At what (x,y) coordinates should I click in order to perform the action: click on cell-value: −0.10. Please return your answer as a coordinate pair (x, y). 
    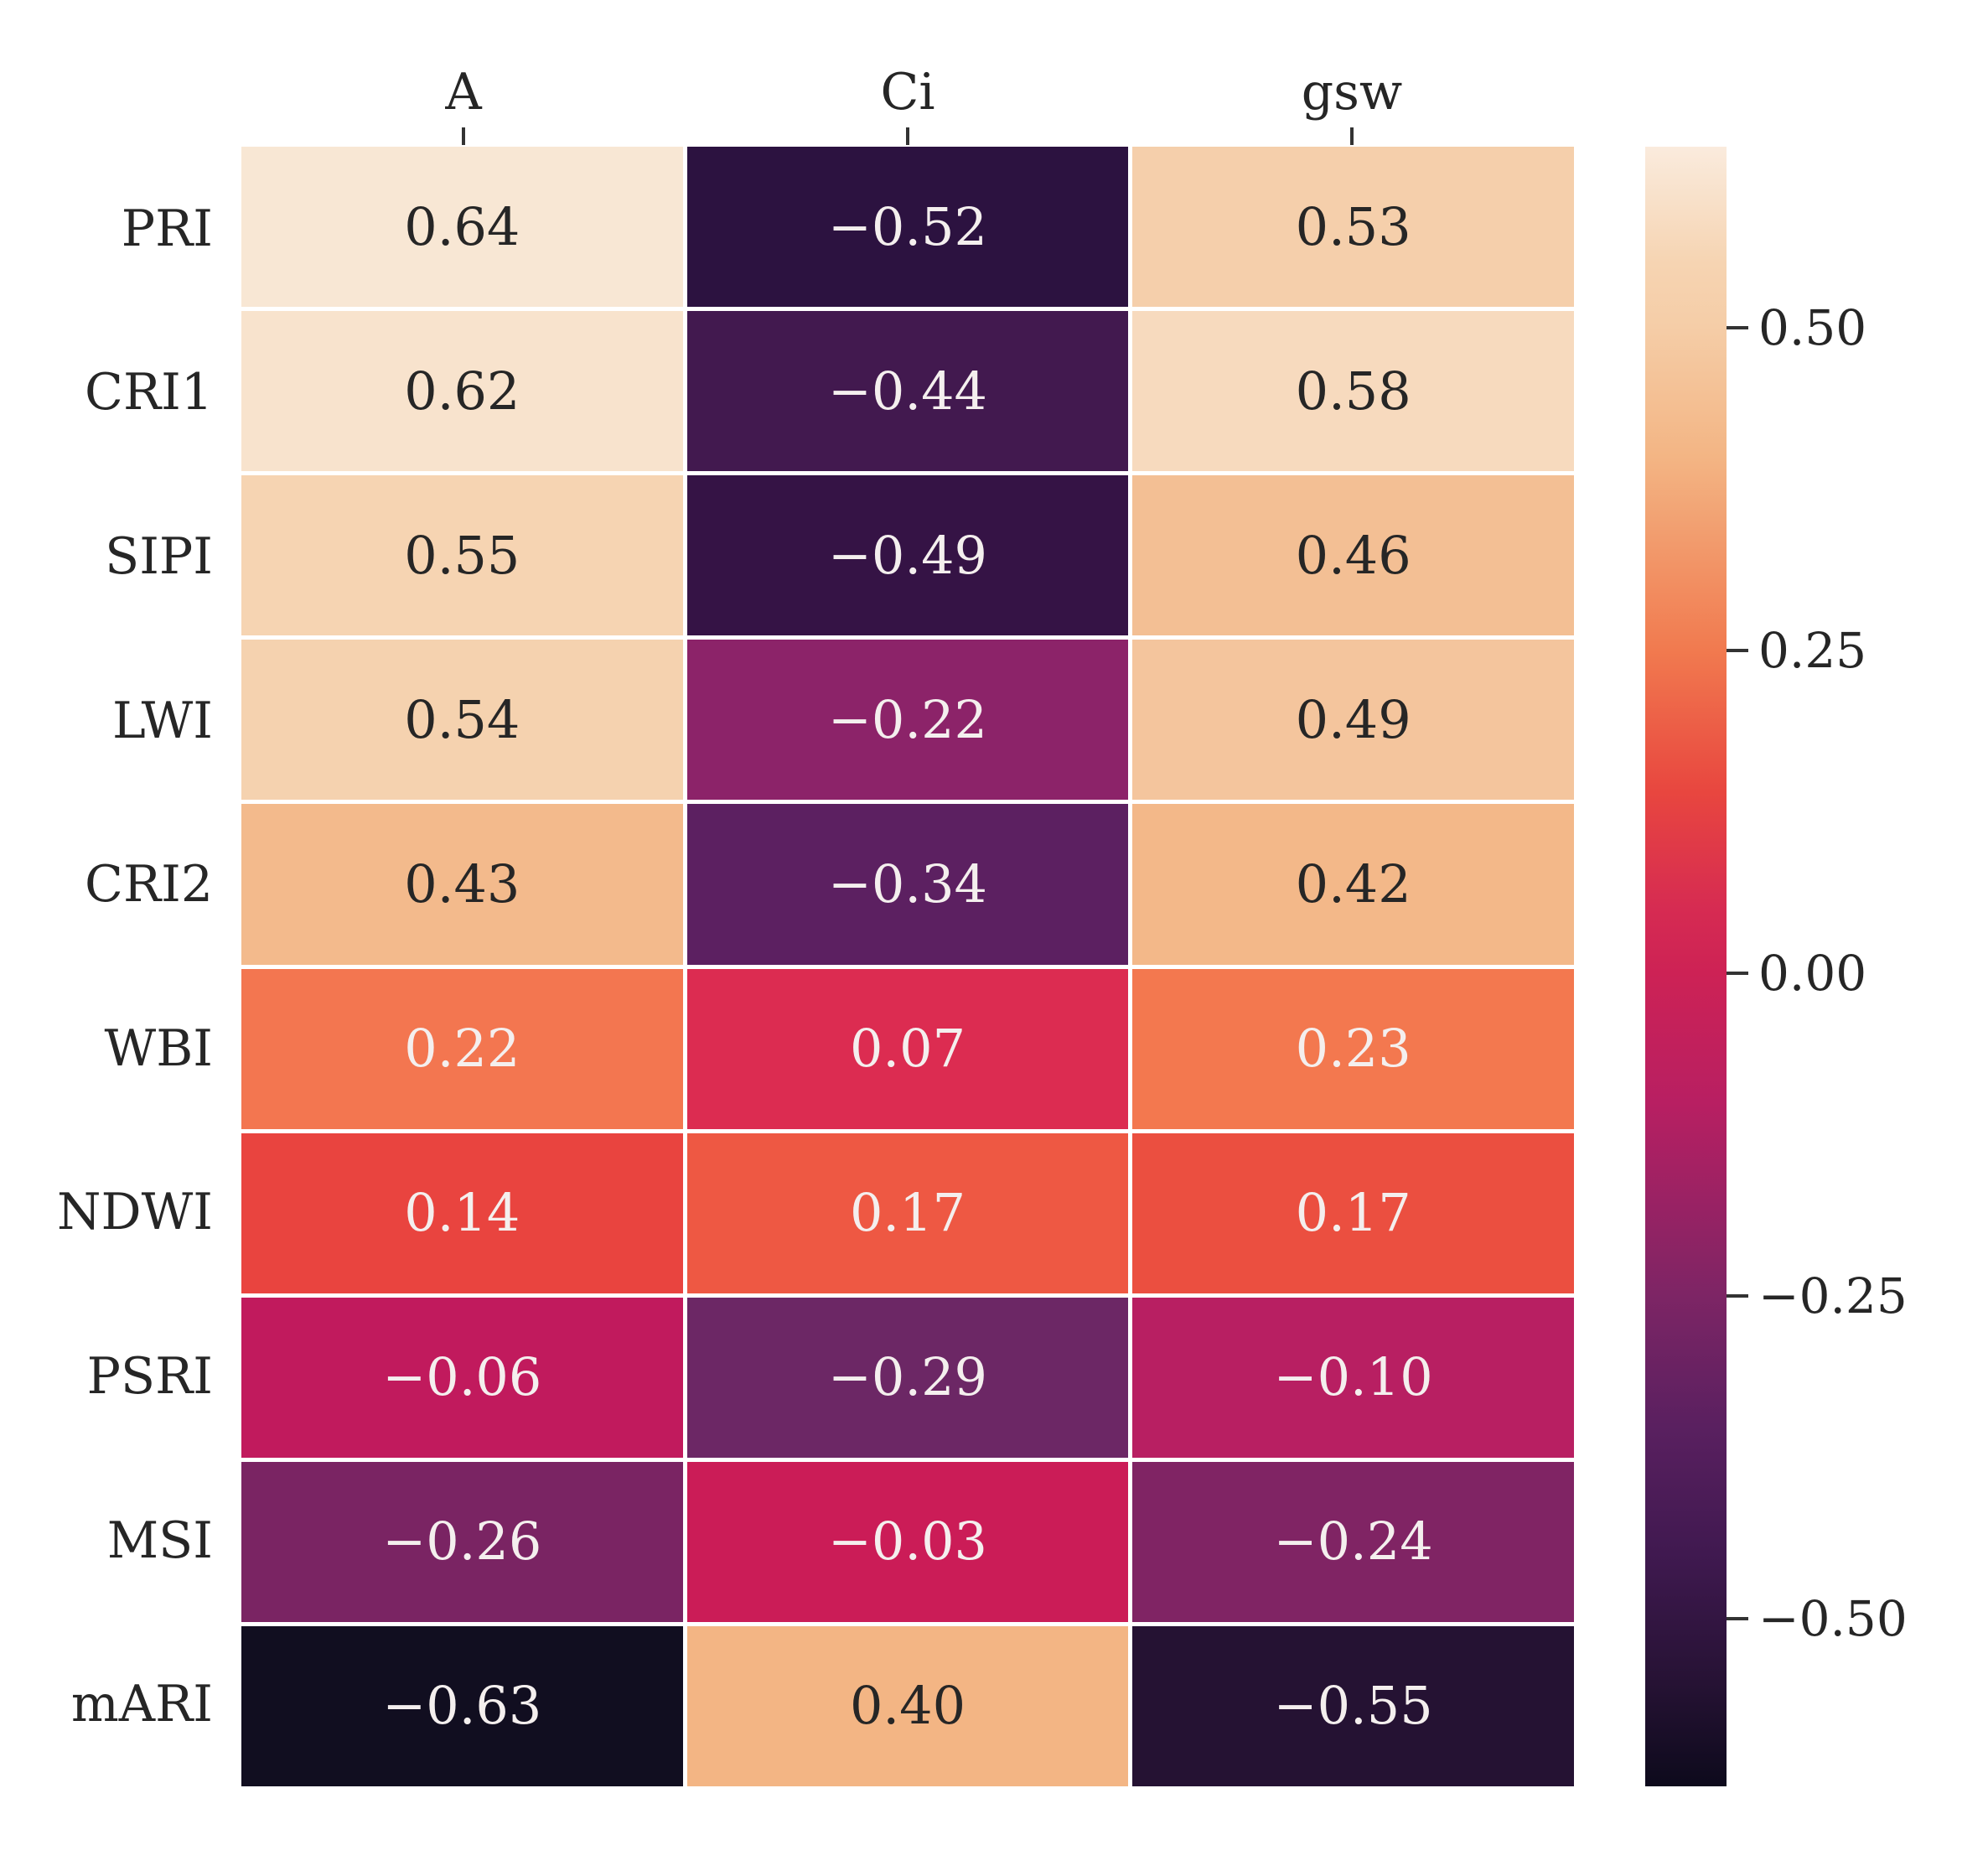
    Looking at the image, I should click on (1353, 1377).